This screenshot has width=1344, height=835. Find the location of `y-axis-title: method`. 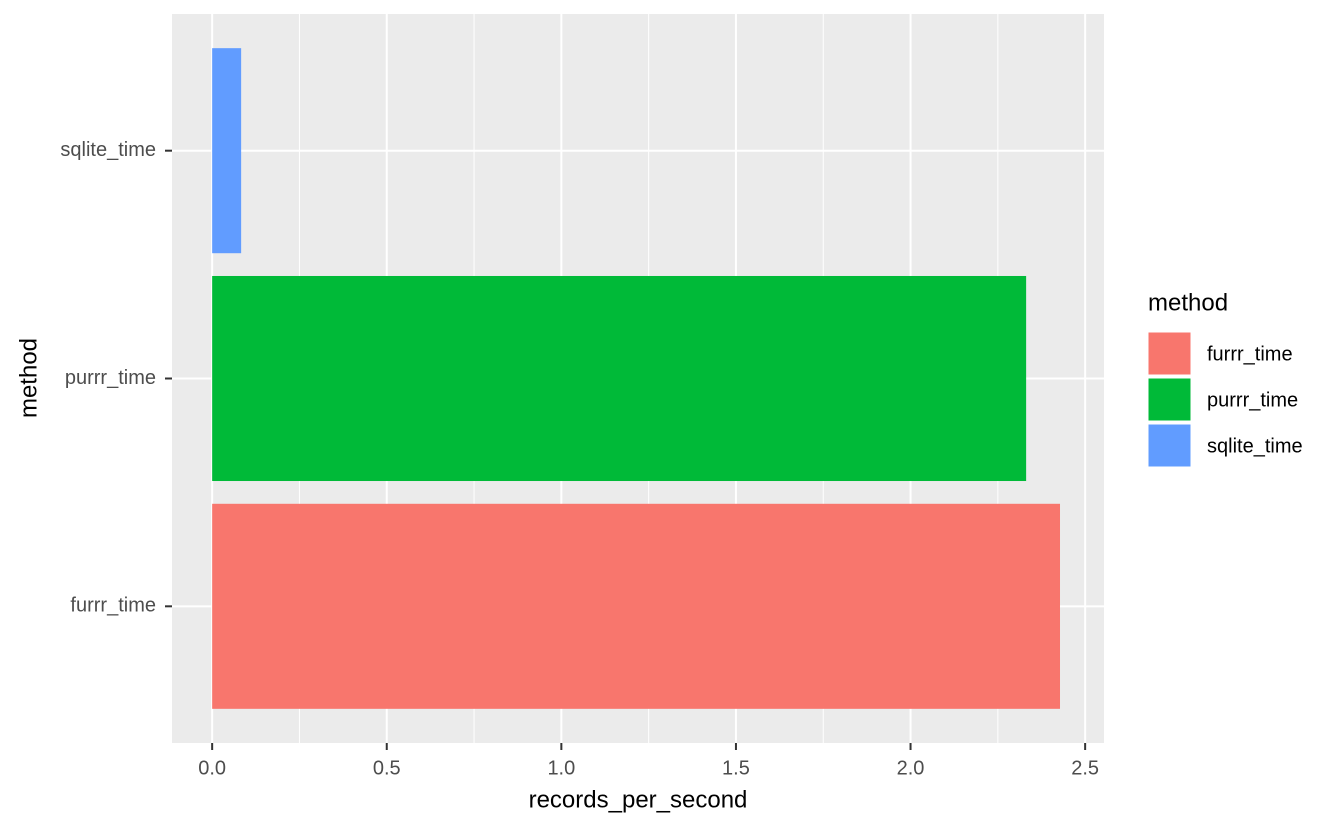

y-axis-title: method is located at coordinates (28, 378).